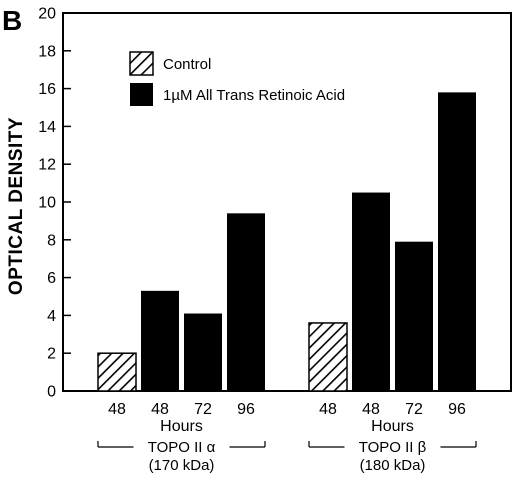 The width and height of the screenshot is (520, 477). What do you see at coordinates (182, 447) in the screenshot?
I see `group-name: TOPO II α` at bounding box center [182, 447].